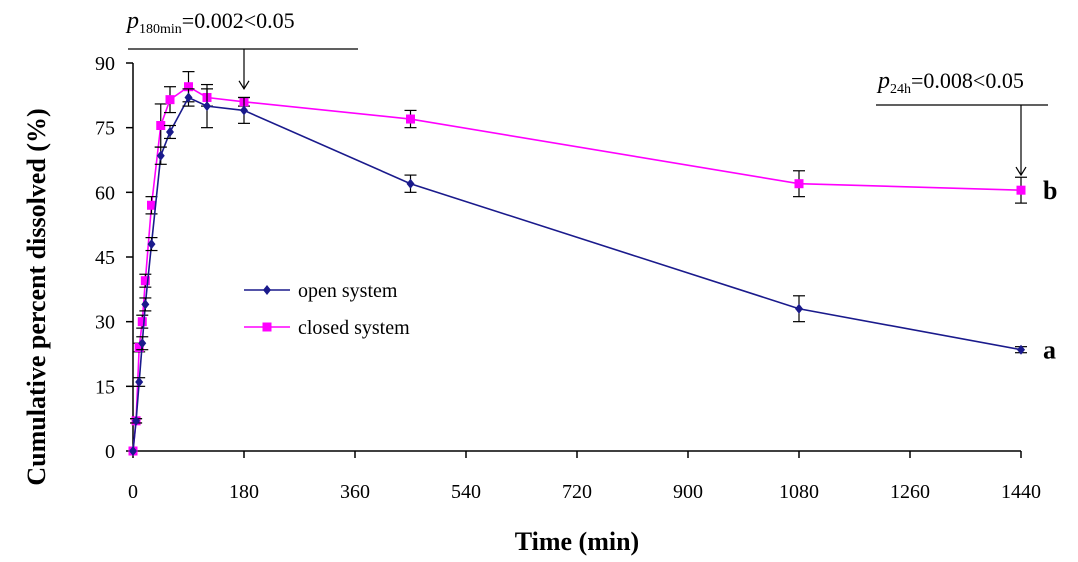  What do you see at coordinates (348, 291) in the screenshot?
I see `legend-label: open system` at bounding box center [348, 291].